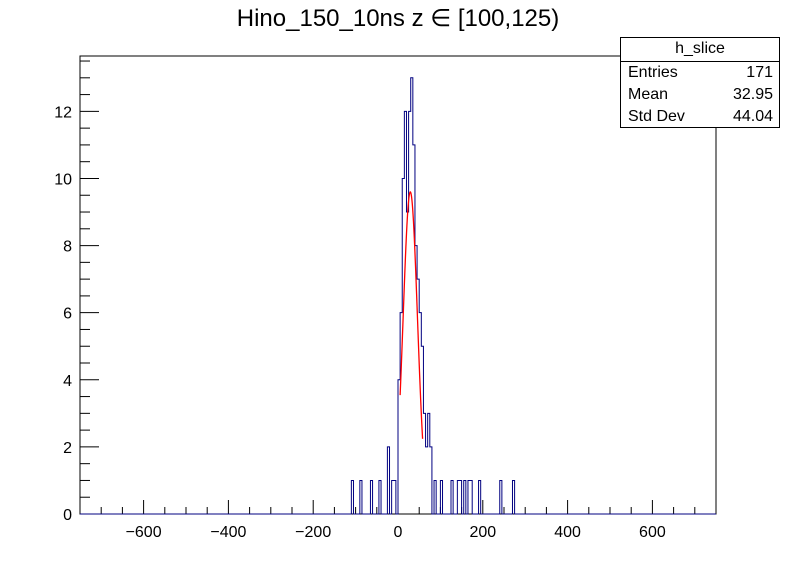  I want to click on x-tick-label: −400, so click(228, 532).